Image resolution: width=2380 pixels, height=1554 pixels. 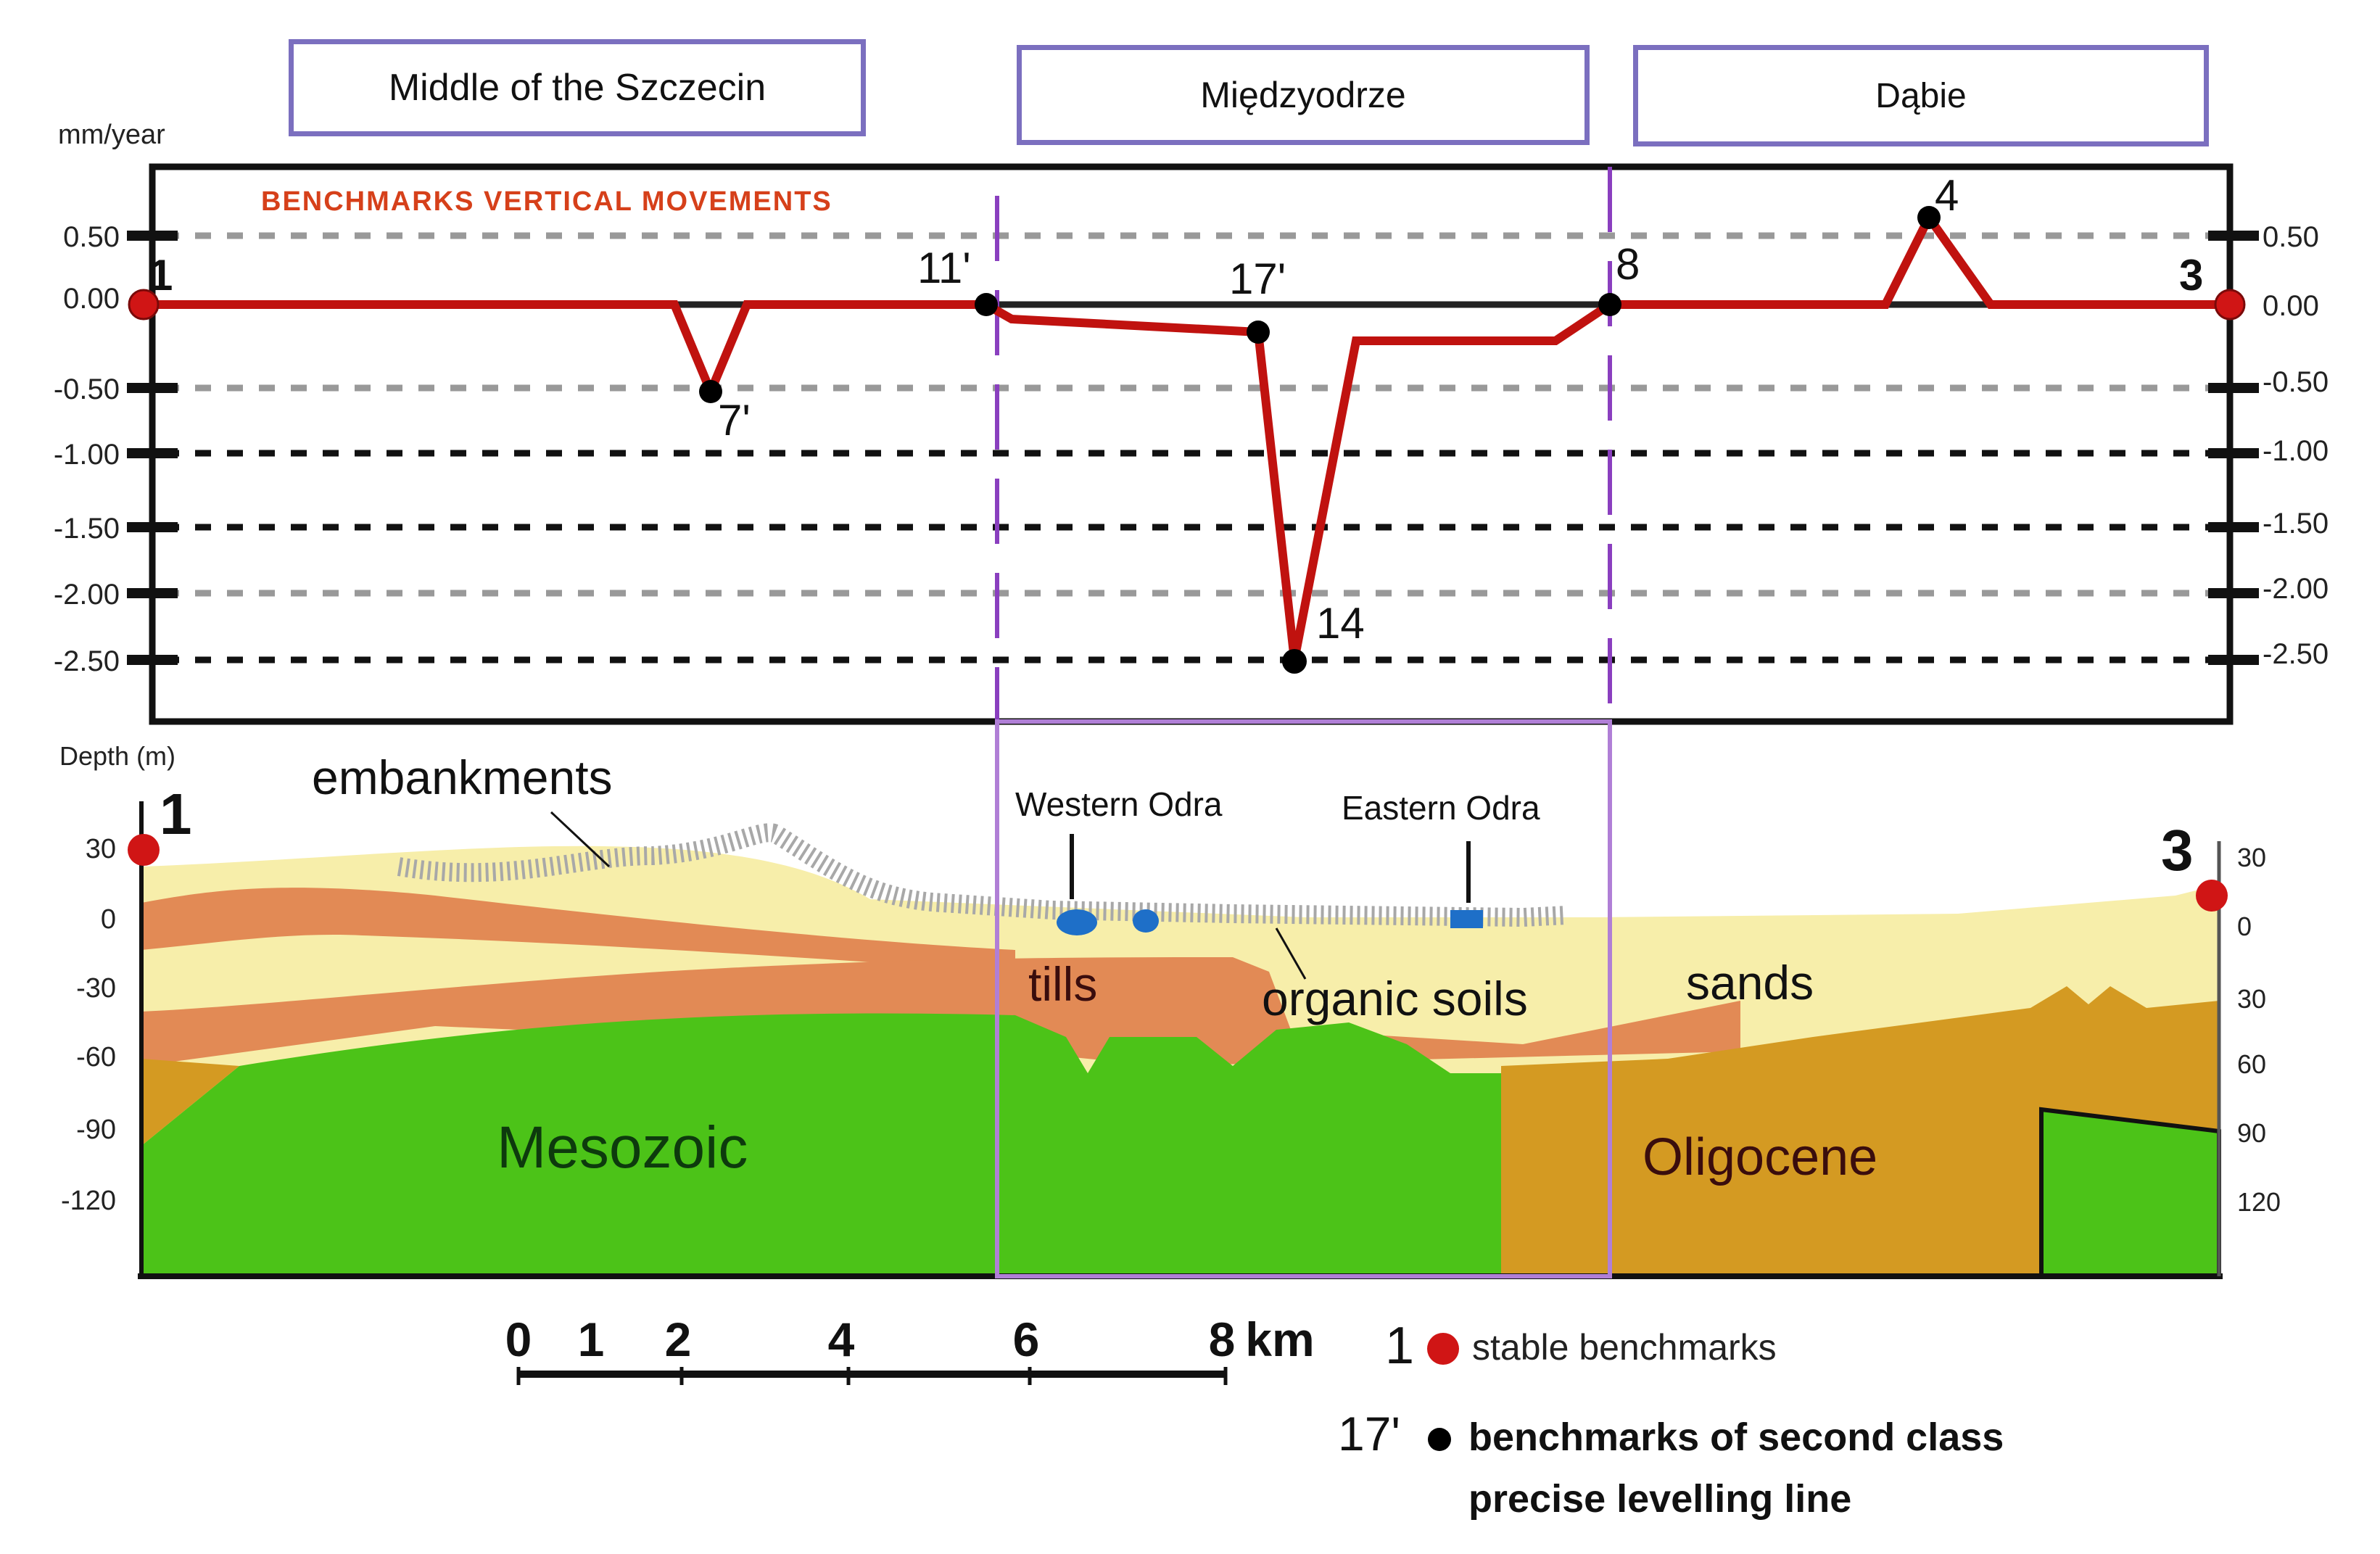 What do you see at coordinates (111, 135) in the screenshot?
I see `y-axis-unit-label: mm/year` at bounding box center [111, 135].